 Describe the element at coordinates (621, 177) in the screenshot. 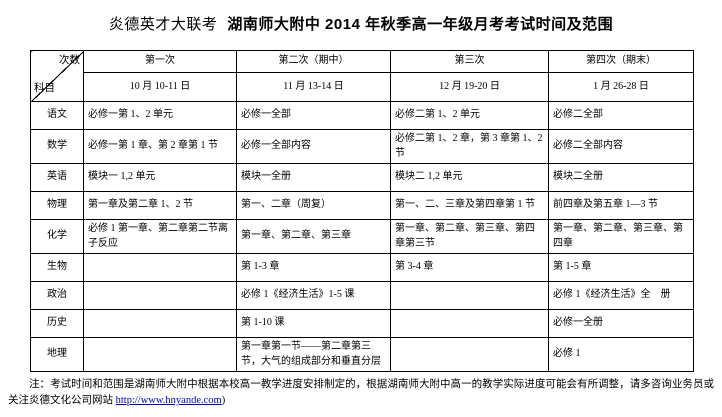

I see `scope-cell: 模块二全册` at that location.